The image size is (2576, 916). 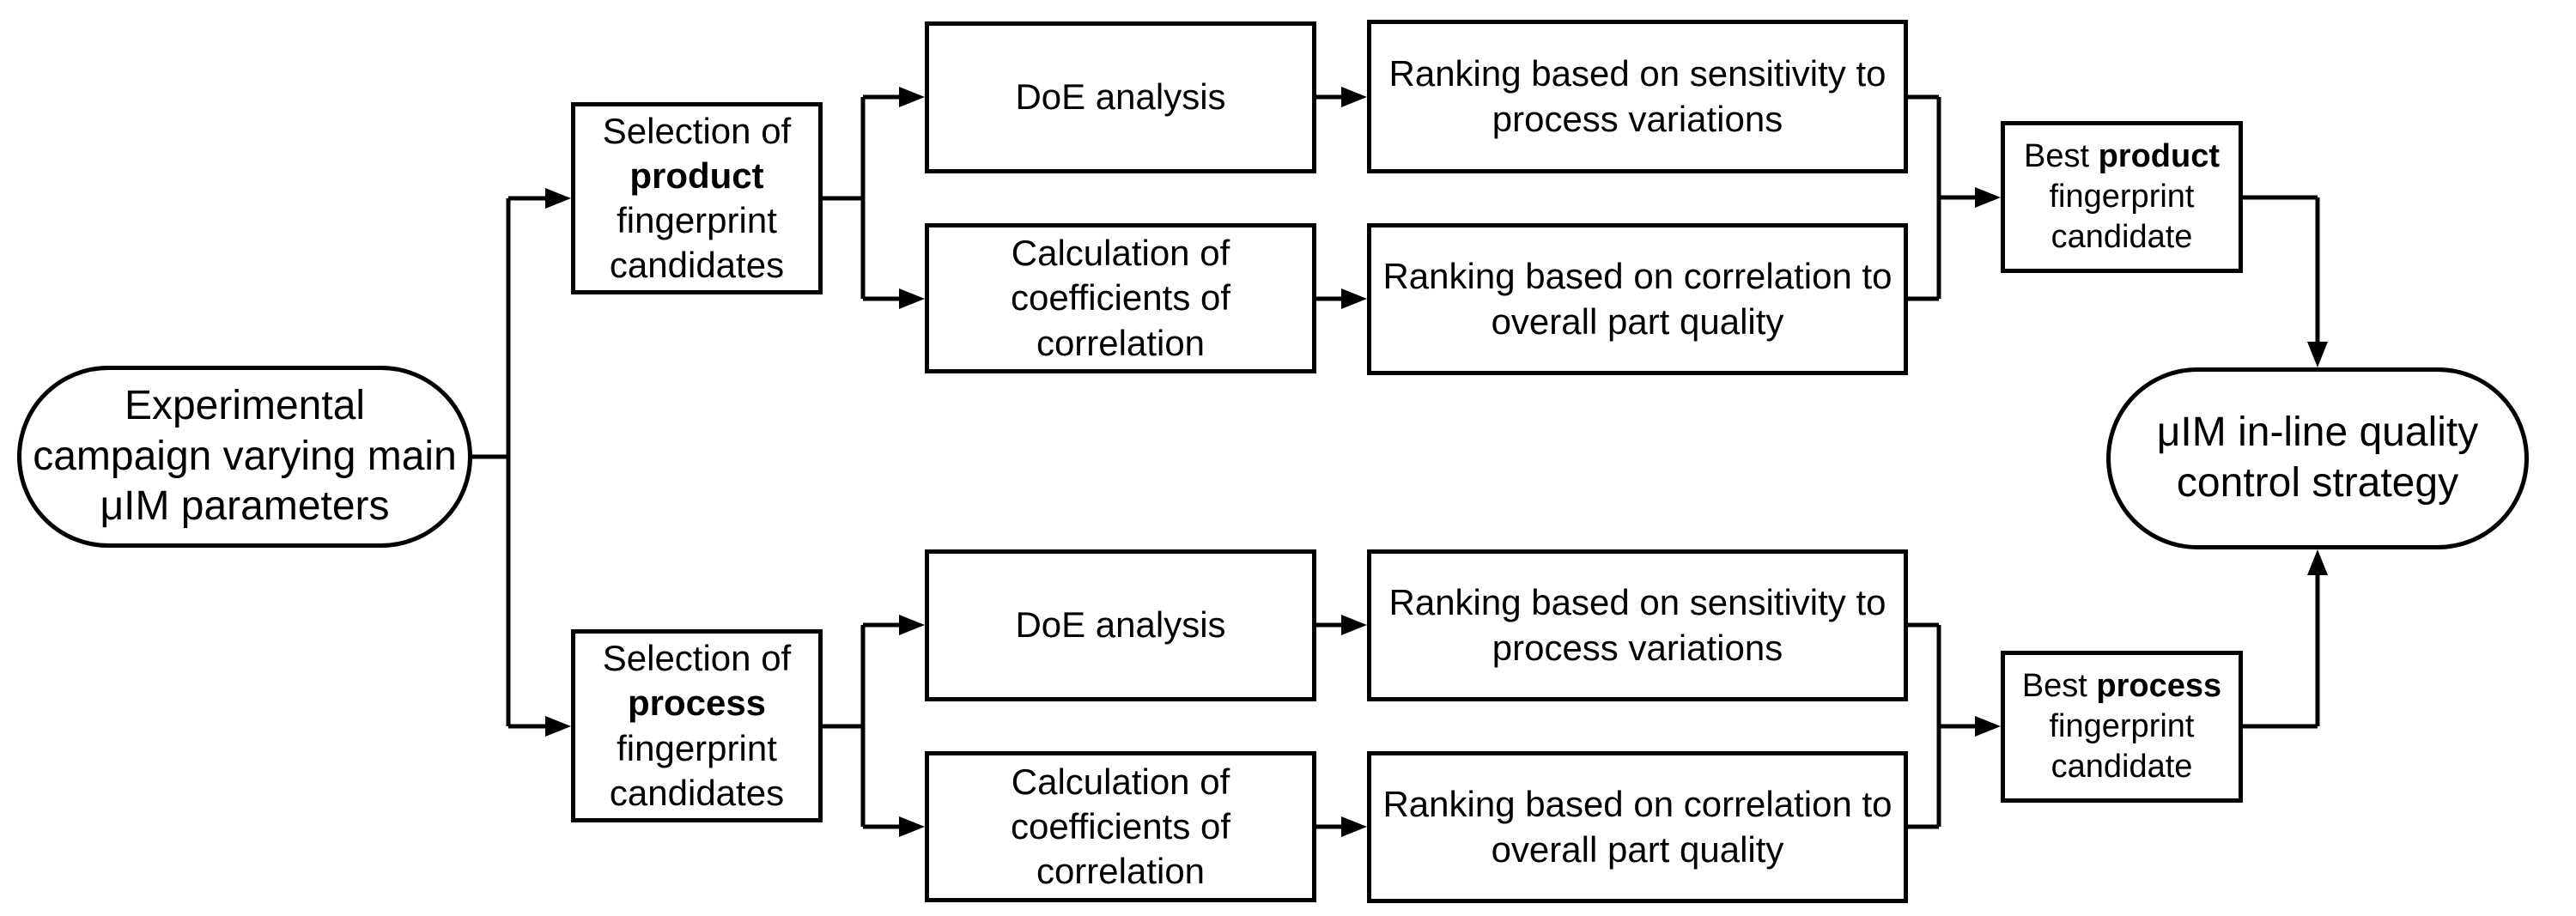 I want to click on selection-product-emphasis: product, so click(x=696, y=175).